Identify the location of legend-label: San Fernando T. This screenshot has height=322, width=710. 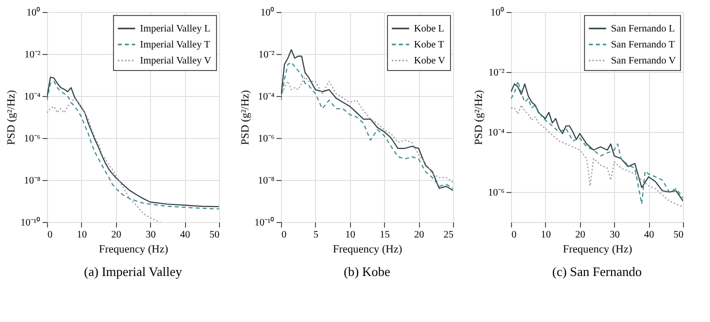
(643, 45).